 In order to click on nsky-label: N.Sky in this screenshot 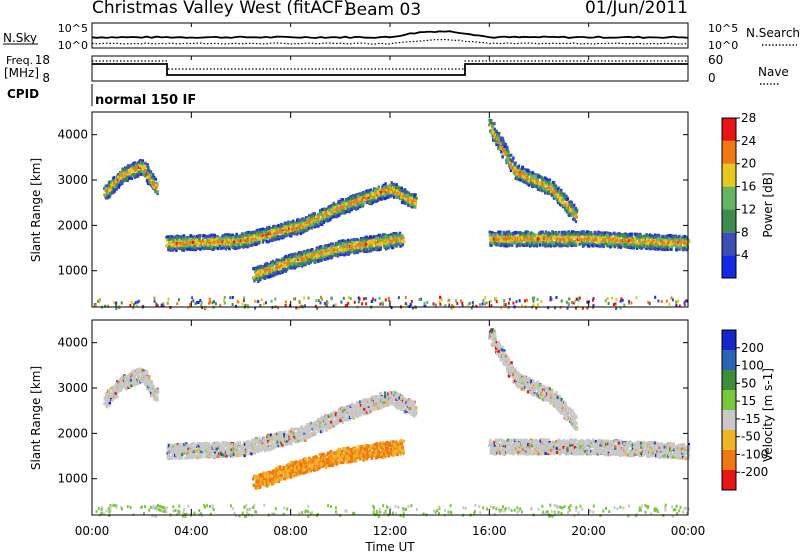, I will do `click(20, 38)`.